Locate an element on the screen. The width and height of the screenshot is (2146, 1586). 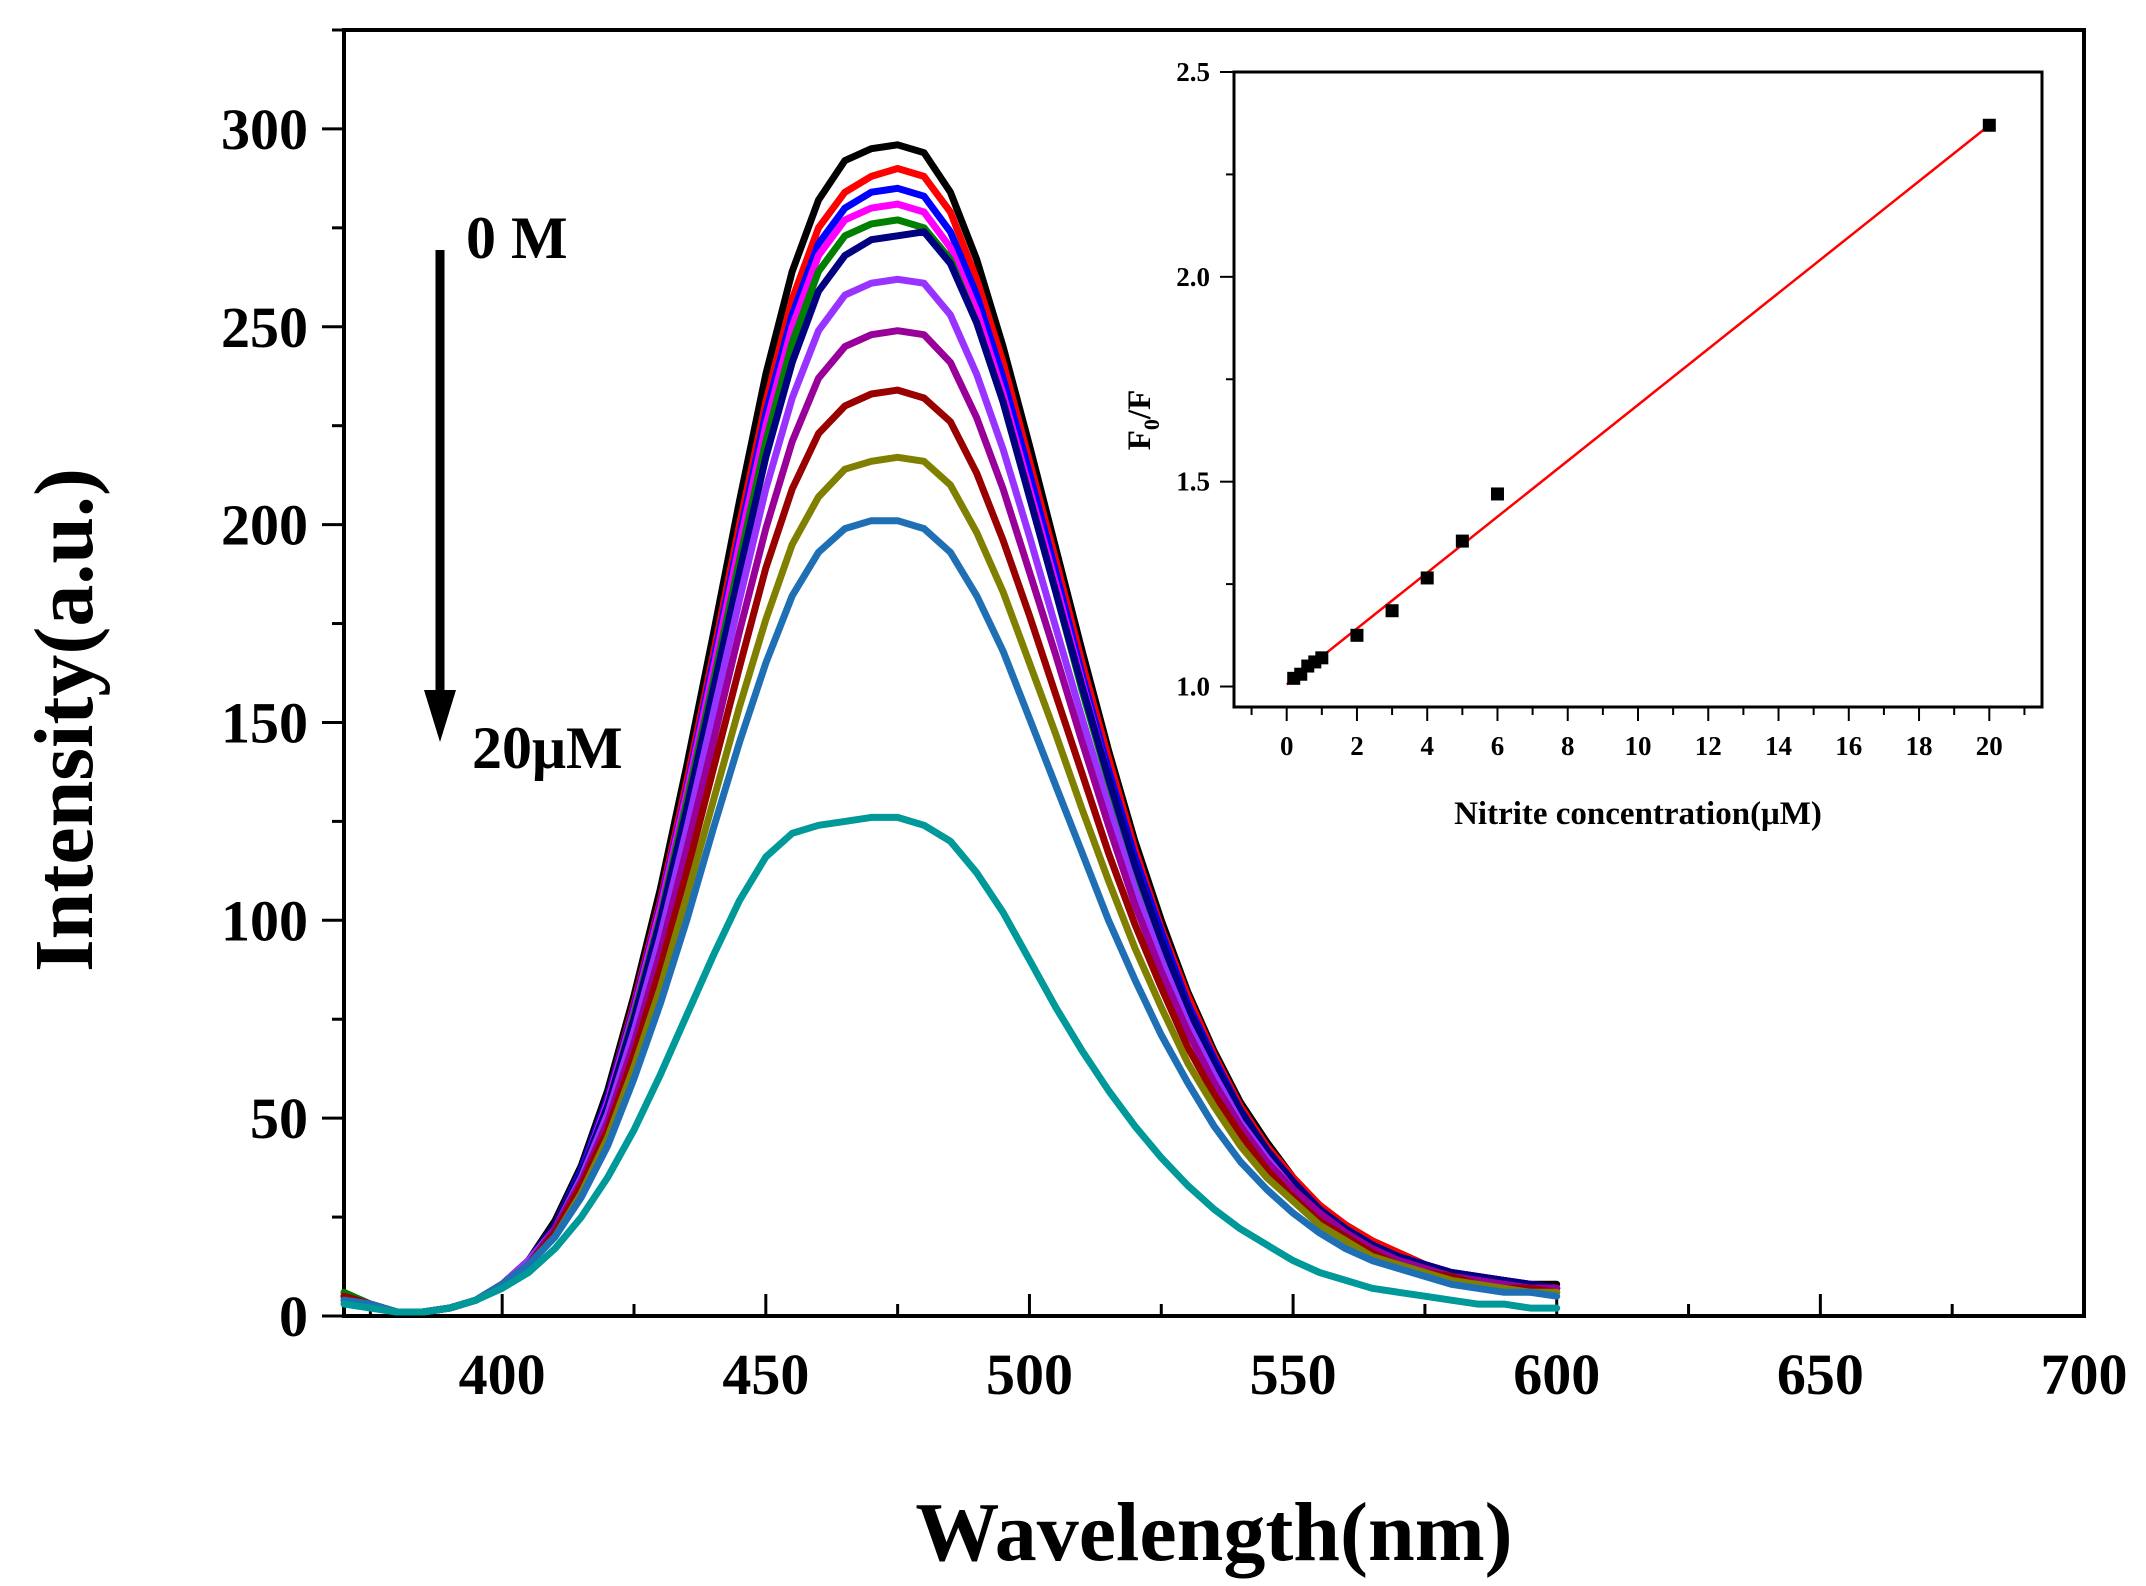
inset-y-tick-label: 2.5 is located at coordinates (1193, 72).